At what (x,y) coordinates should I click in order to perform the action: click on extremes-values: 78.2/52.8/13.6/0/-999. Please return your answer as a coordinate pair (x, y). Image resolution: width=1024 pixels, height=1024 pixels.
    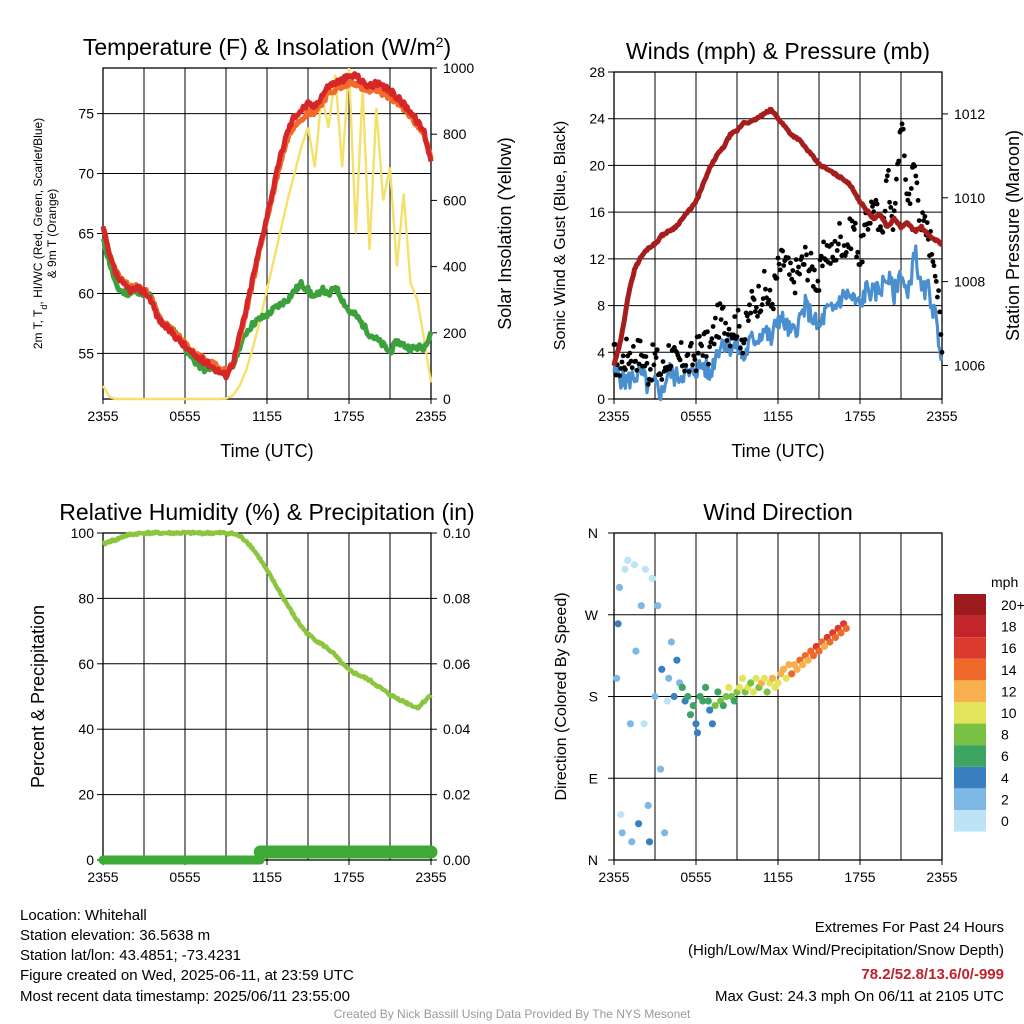
    Looking at the image, I should click on (932, 974).